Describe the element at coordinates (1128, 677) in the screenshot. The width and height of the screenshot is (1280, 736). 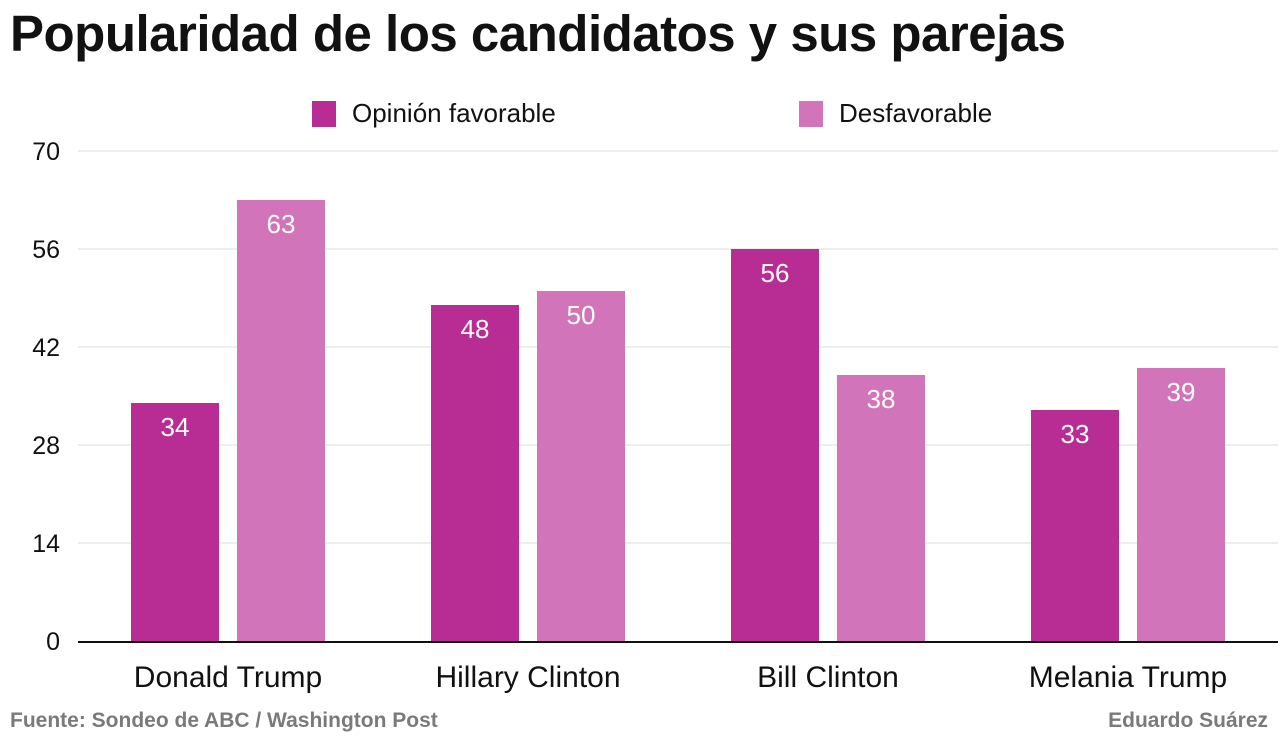
I see `x-category-label: Melania Trump` at that location.